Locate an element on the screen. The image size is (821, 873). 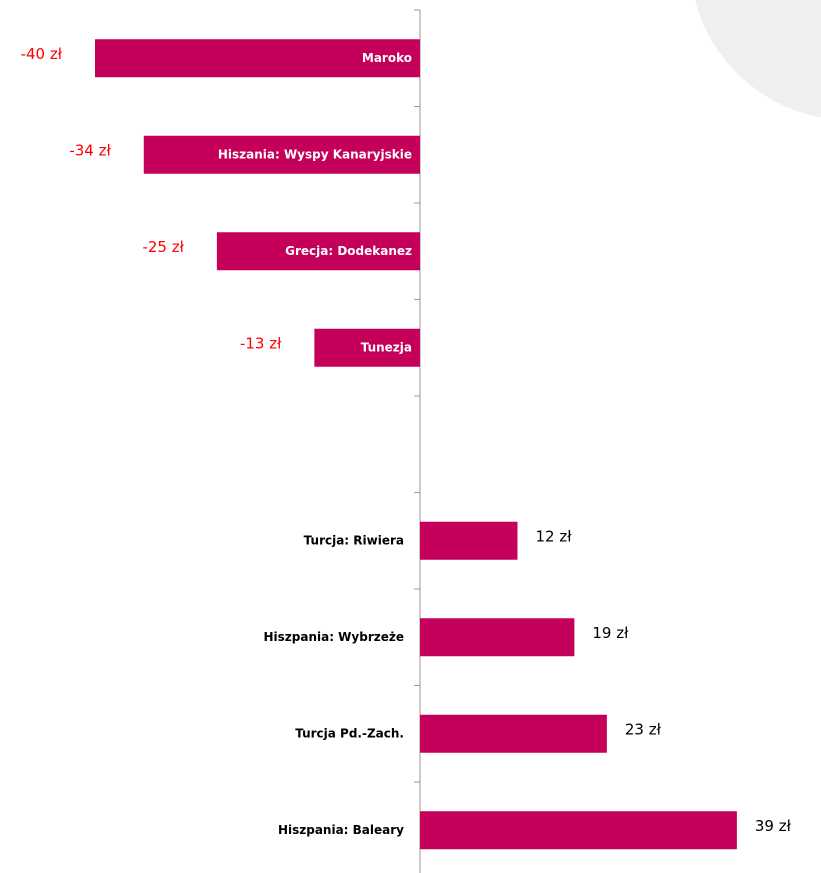
value-label: -13 zł is located at coordinates (261, 343).